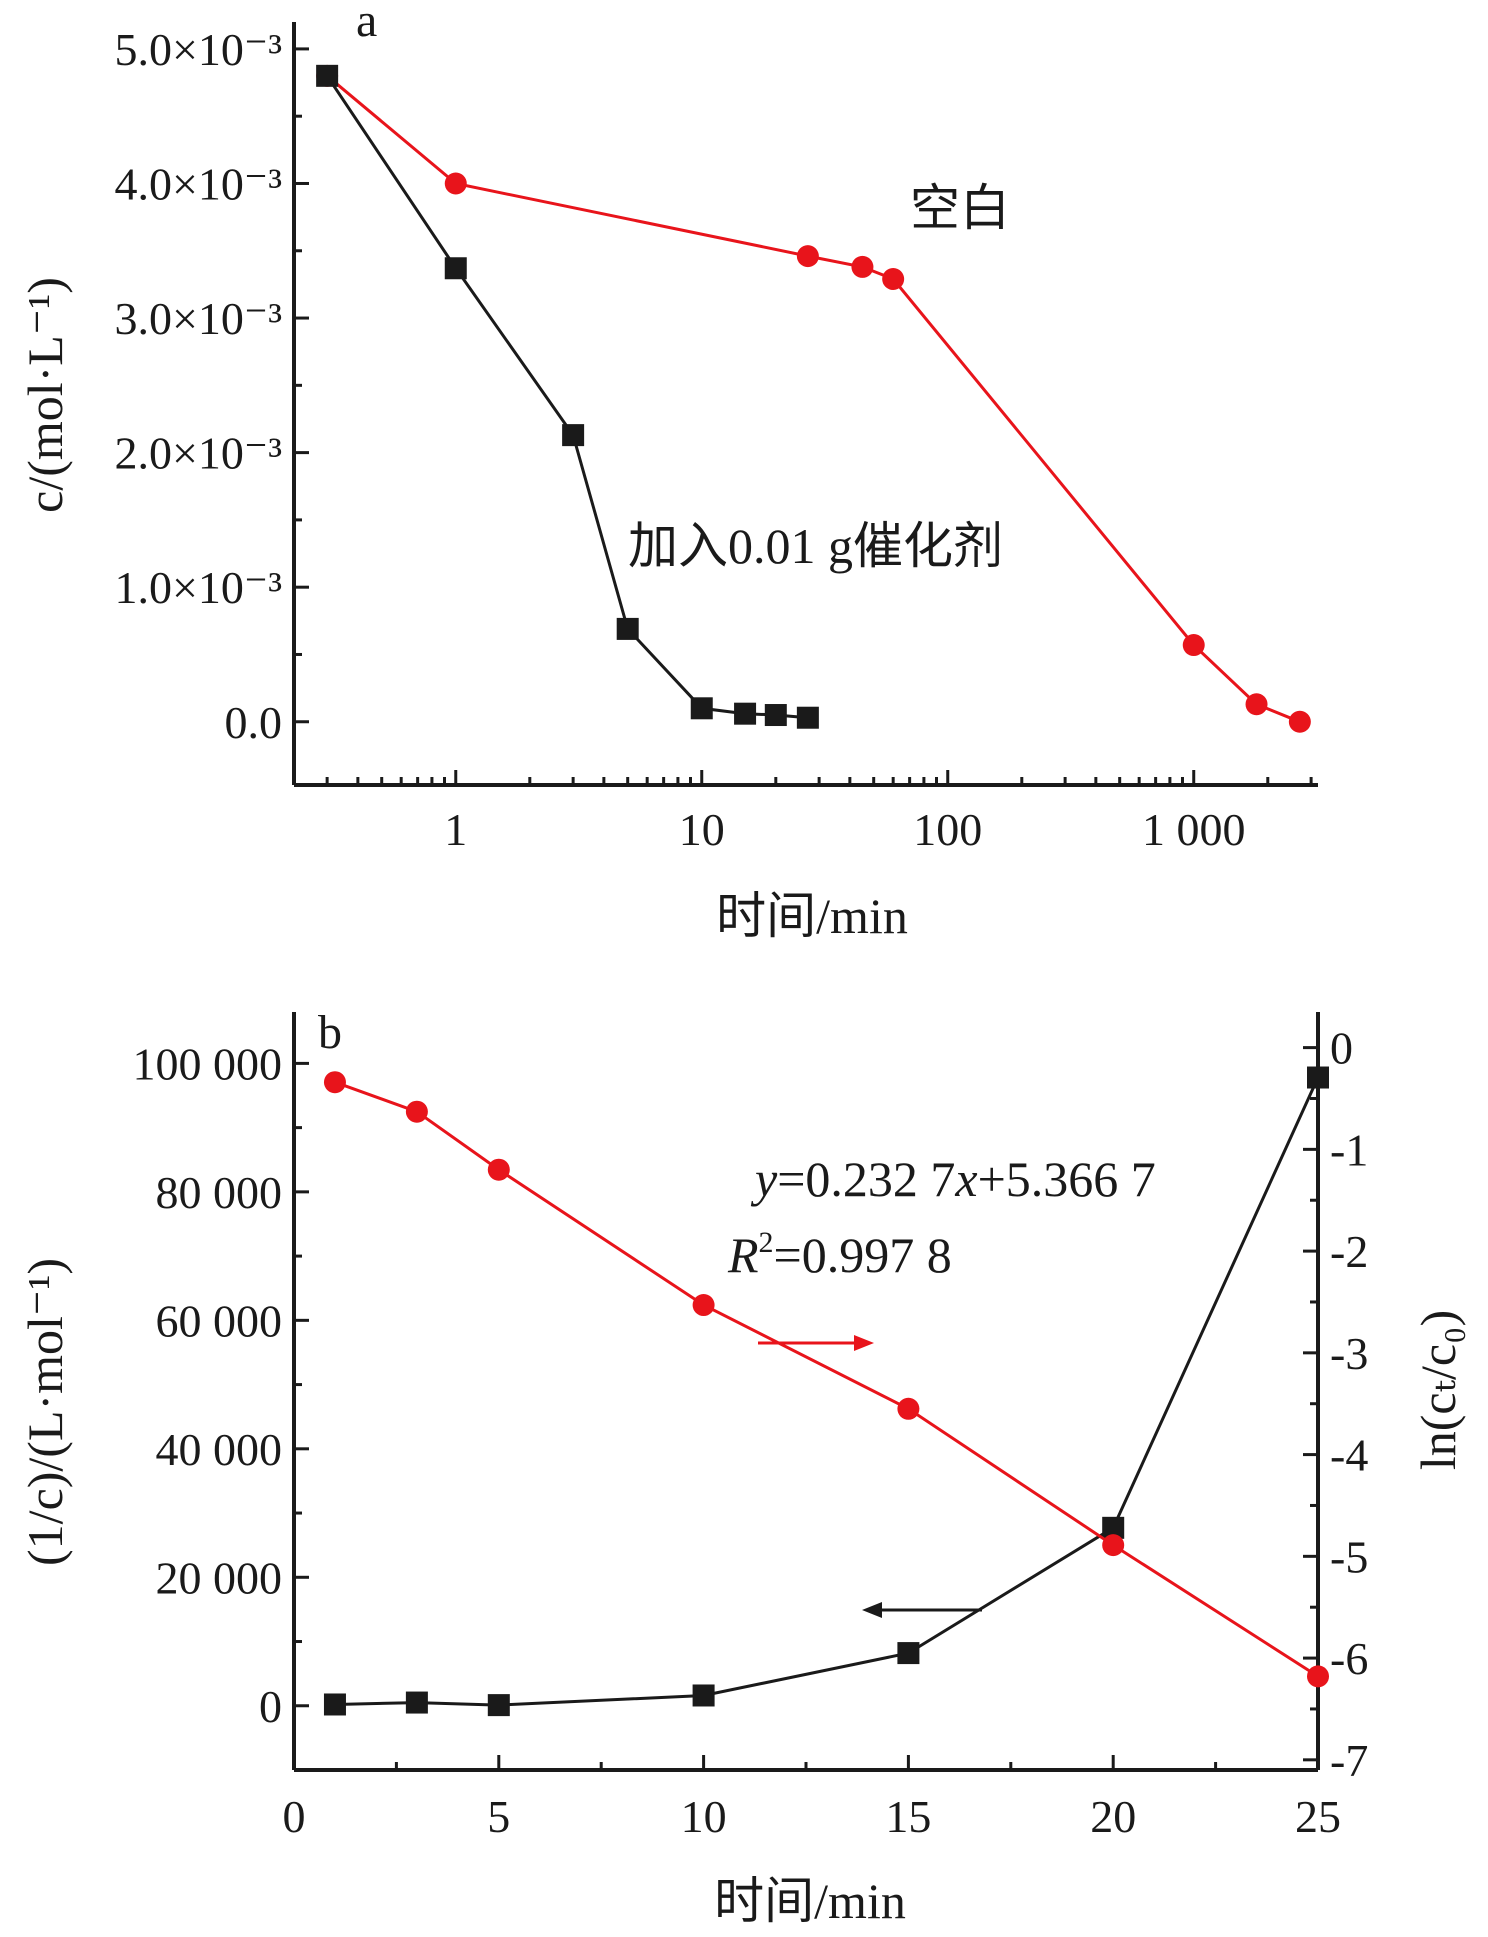 The image size is (1488, 1937). Describe the element at coordinates (254, 722) in the screenshot. I see `panel-a-y-tick-label: 0.0` at that location.